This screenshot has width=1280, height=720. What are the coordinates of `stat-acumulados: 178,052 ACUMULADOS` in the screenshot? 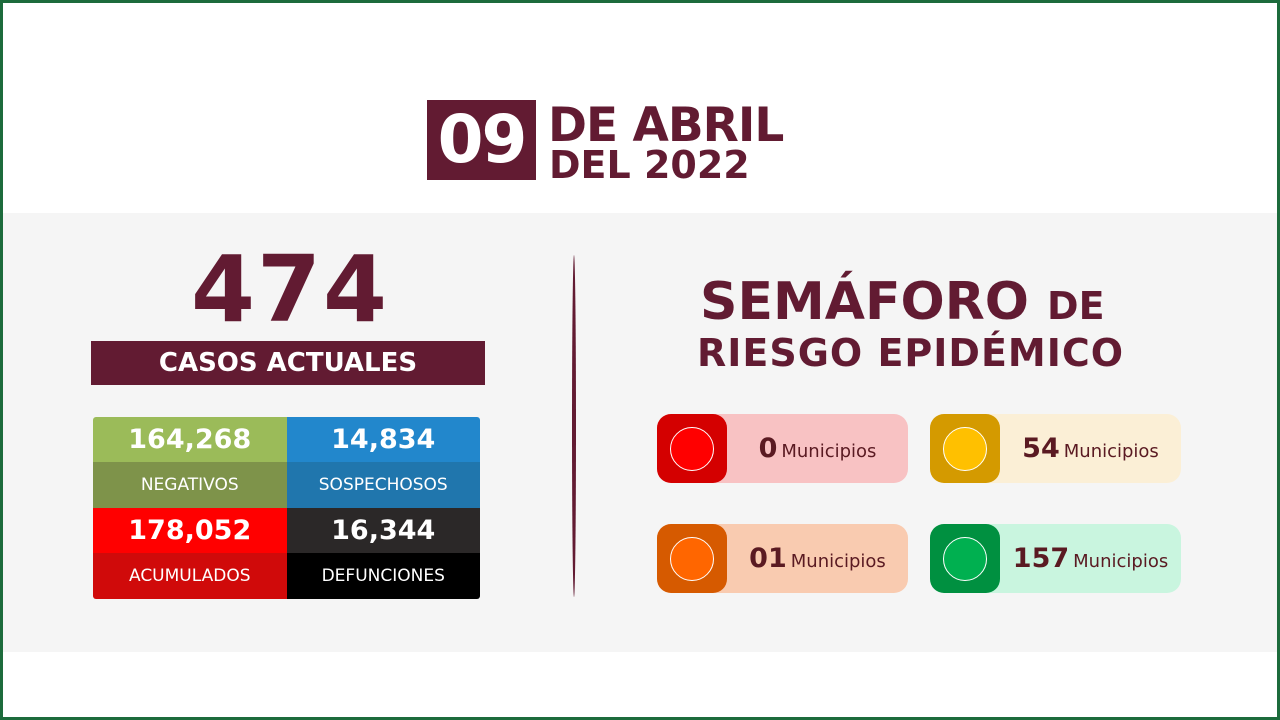 It's located at (190, 553).